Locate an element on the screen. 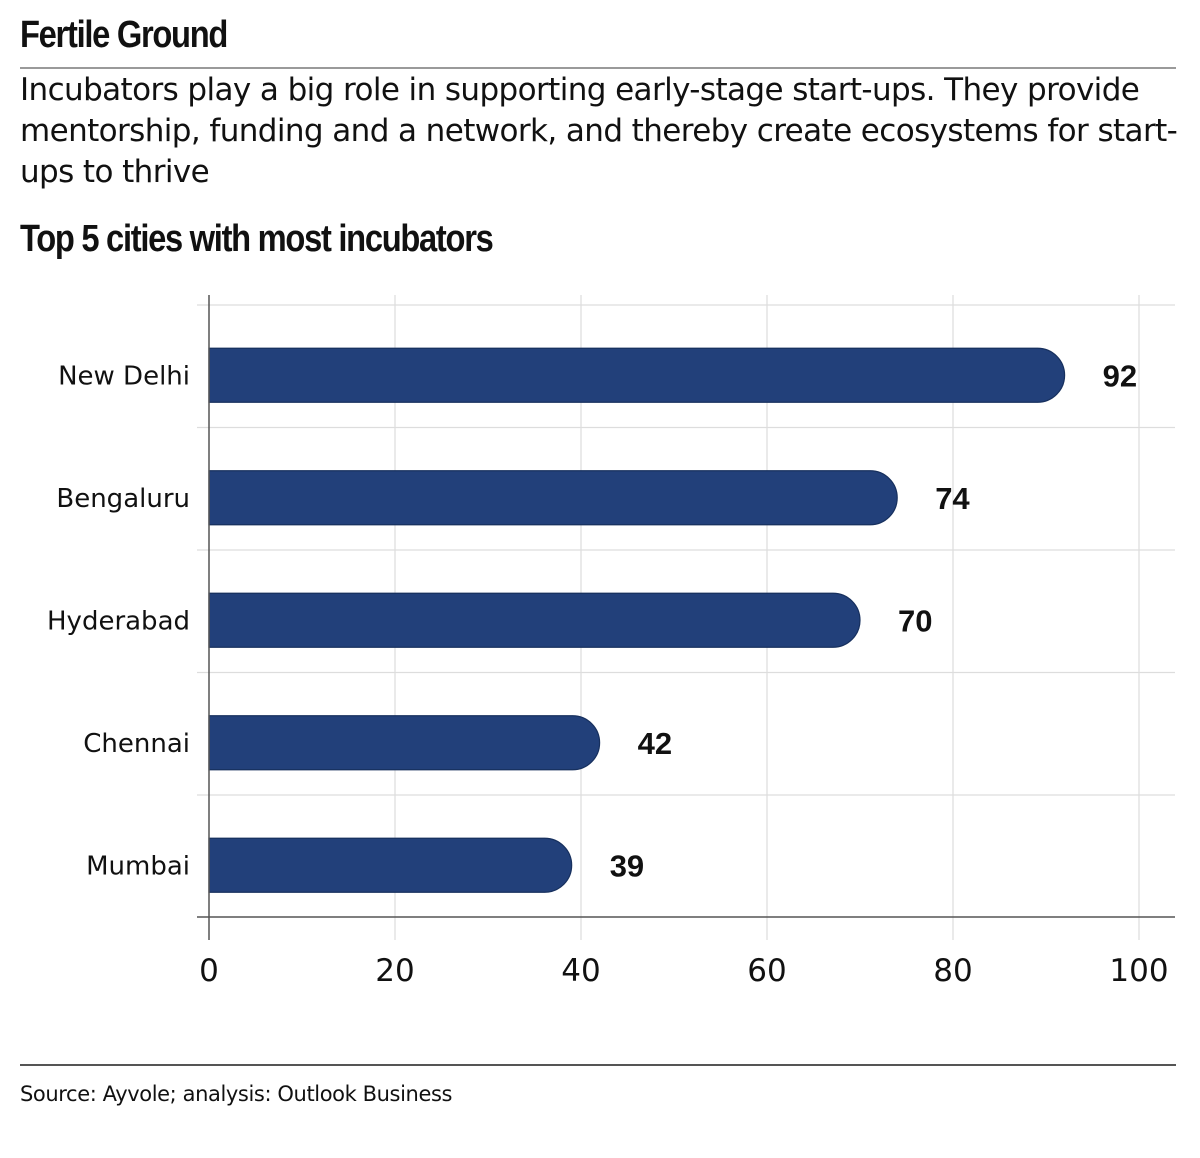 The width and height of the screenshot is (1200, 1158). bar-new-delhi is located at coordinates (637, 375).